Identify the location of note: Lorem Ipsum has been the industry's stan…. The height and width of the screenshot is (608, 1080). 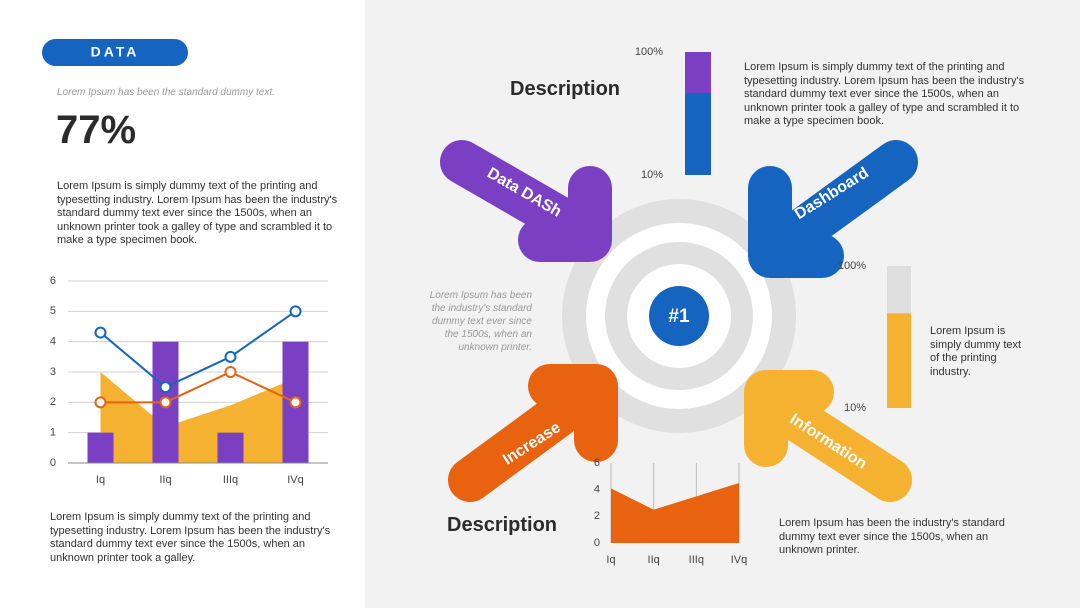
(480, 321).